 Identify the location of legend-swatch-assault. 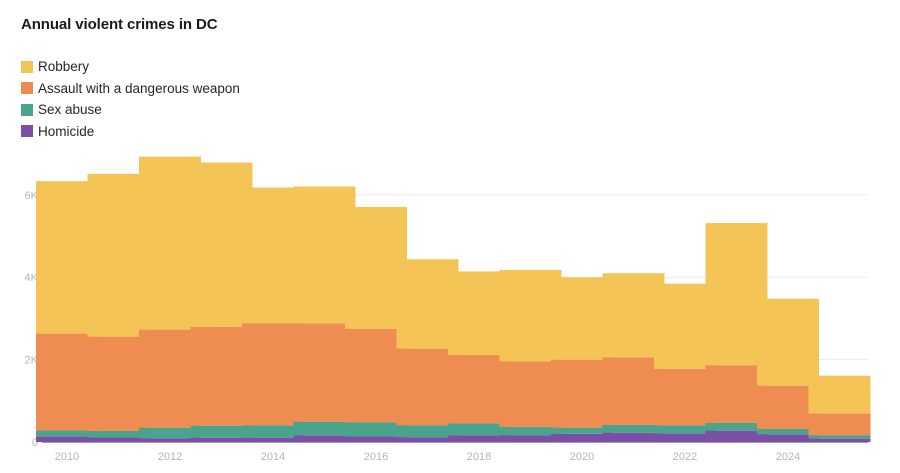
(27, 88).